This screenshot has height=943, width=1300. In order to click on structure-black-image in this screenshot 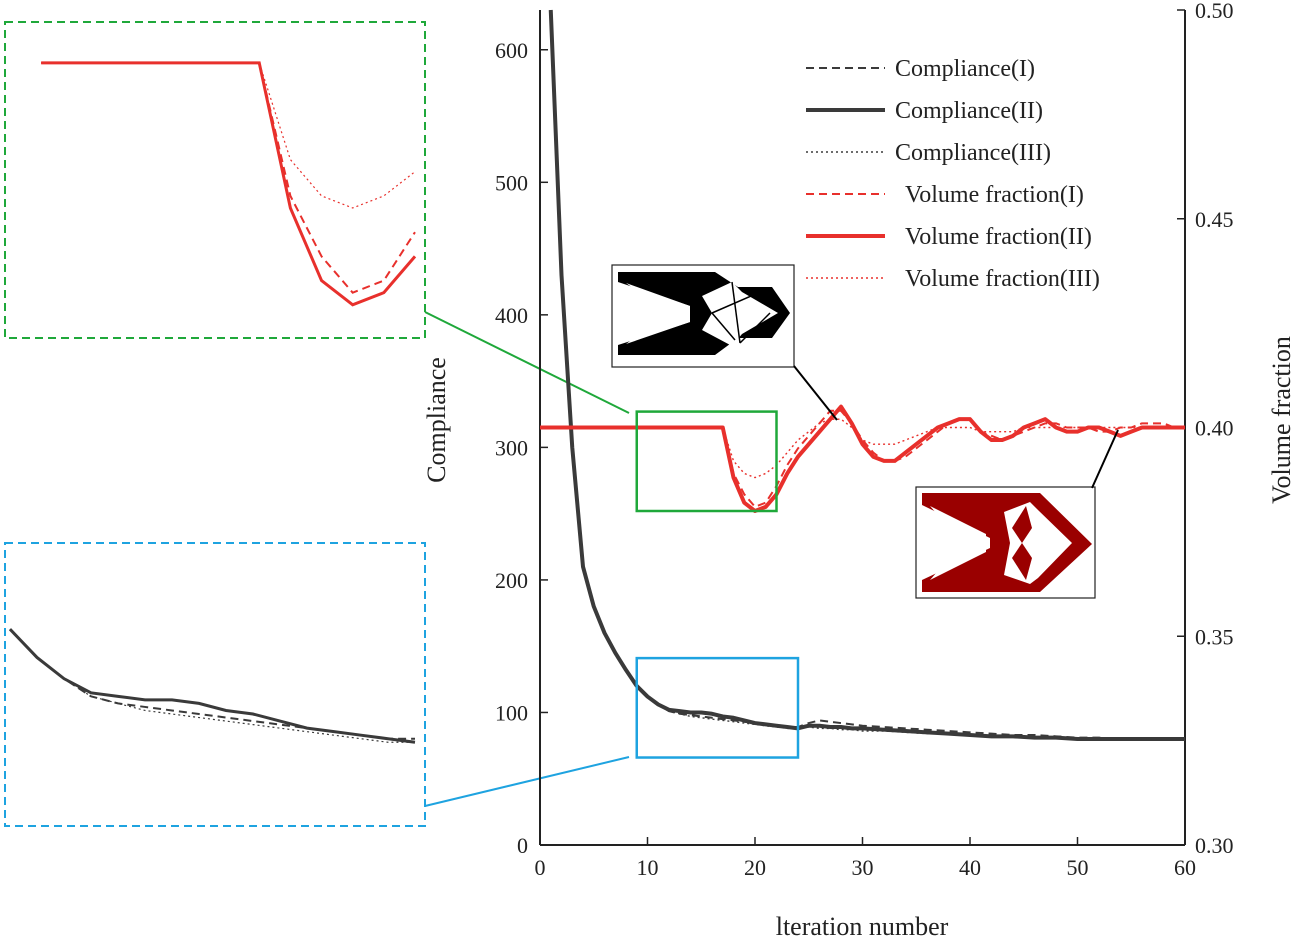, I will do `click(703, 316)`.